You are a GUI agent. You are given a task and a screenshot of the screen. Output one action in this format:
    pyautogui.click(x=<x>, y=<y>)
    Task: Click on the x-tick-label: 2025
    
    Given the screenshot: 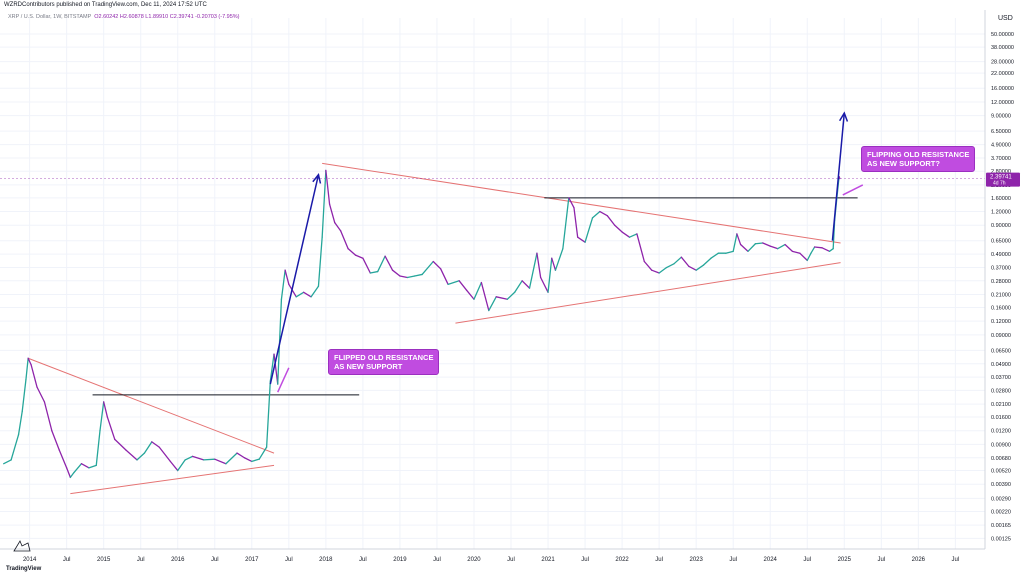 What is the action you would take?
    pyautogui.click(x=845, y=560)
    